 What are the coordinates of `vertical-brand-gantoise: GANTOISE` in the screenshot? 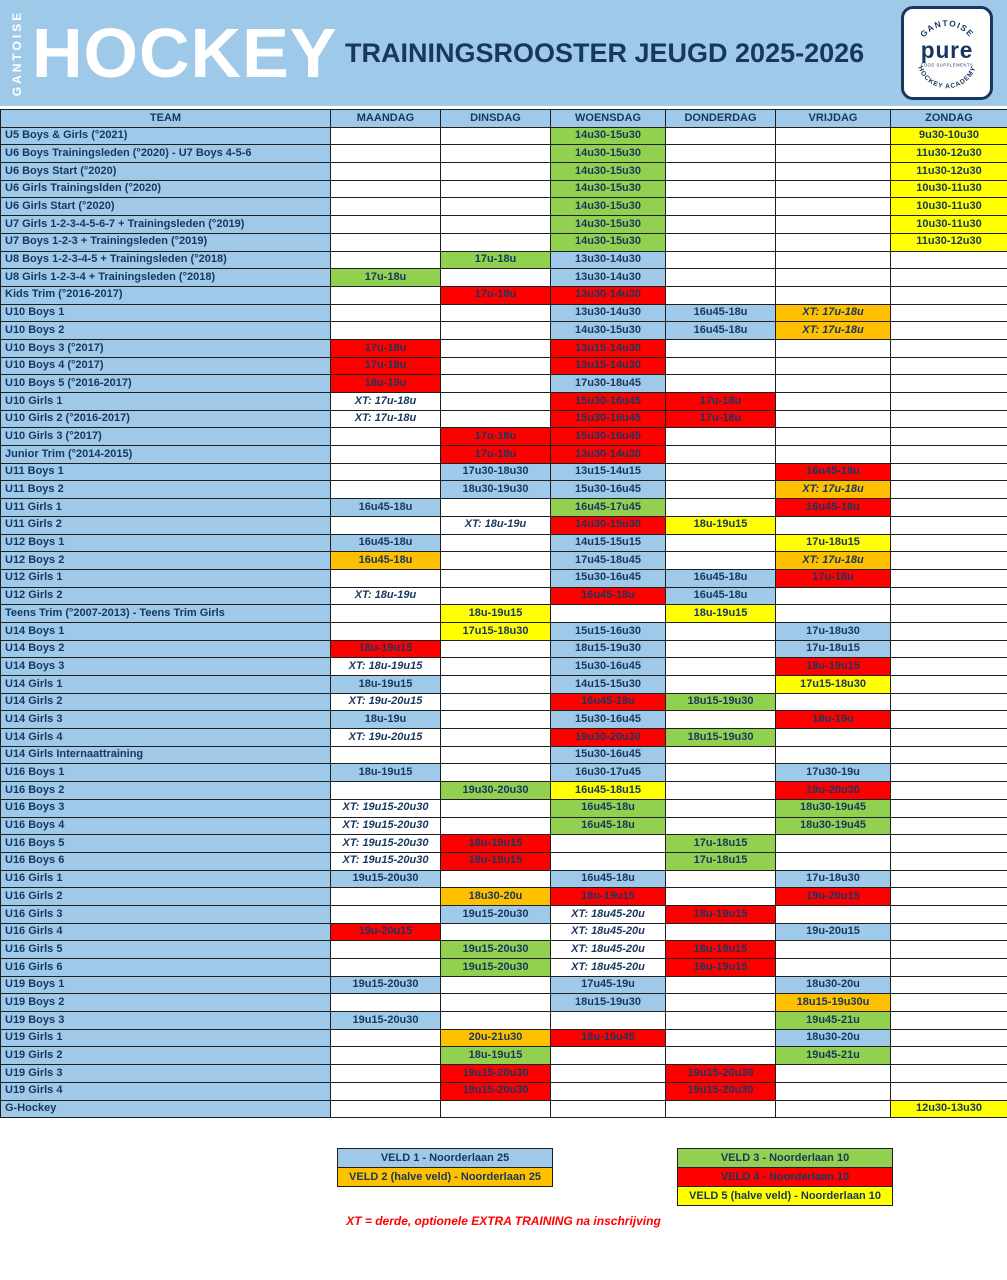 It's located at (17, 53).